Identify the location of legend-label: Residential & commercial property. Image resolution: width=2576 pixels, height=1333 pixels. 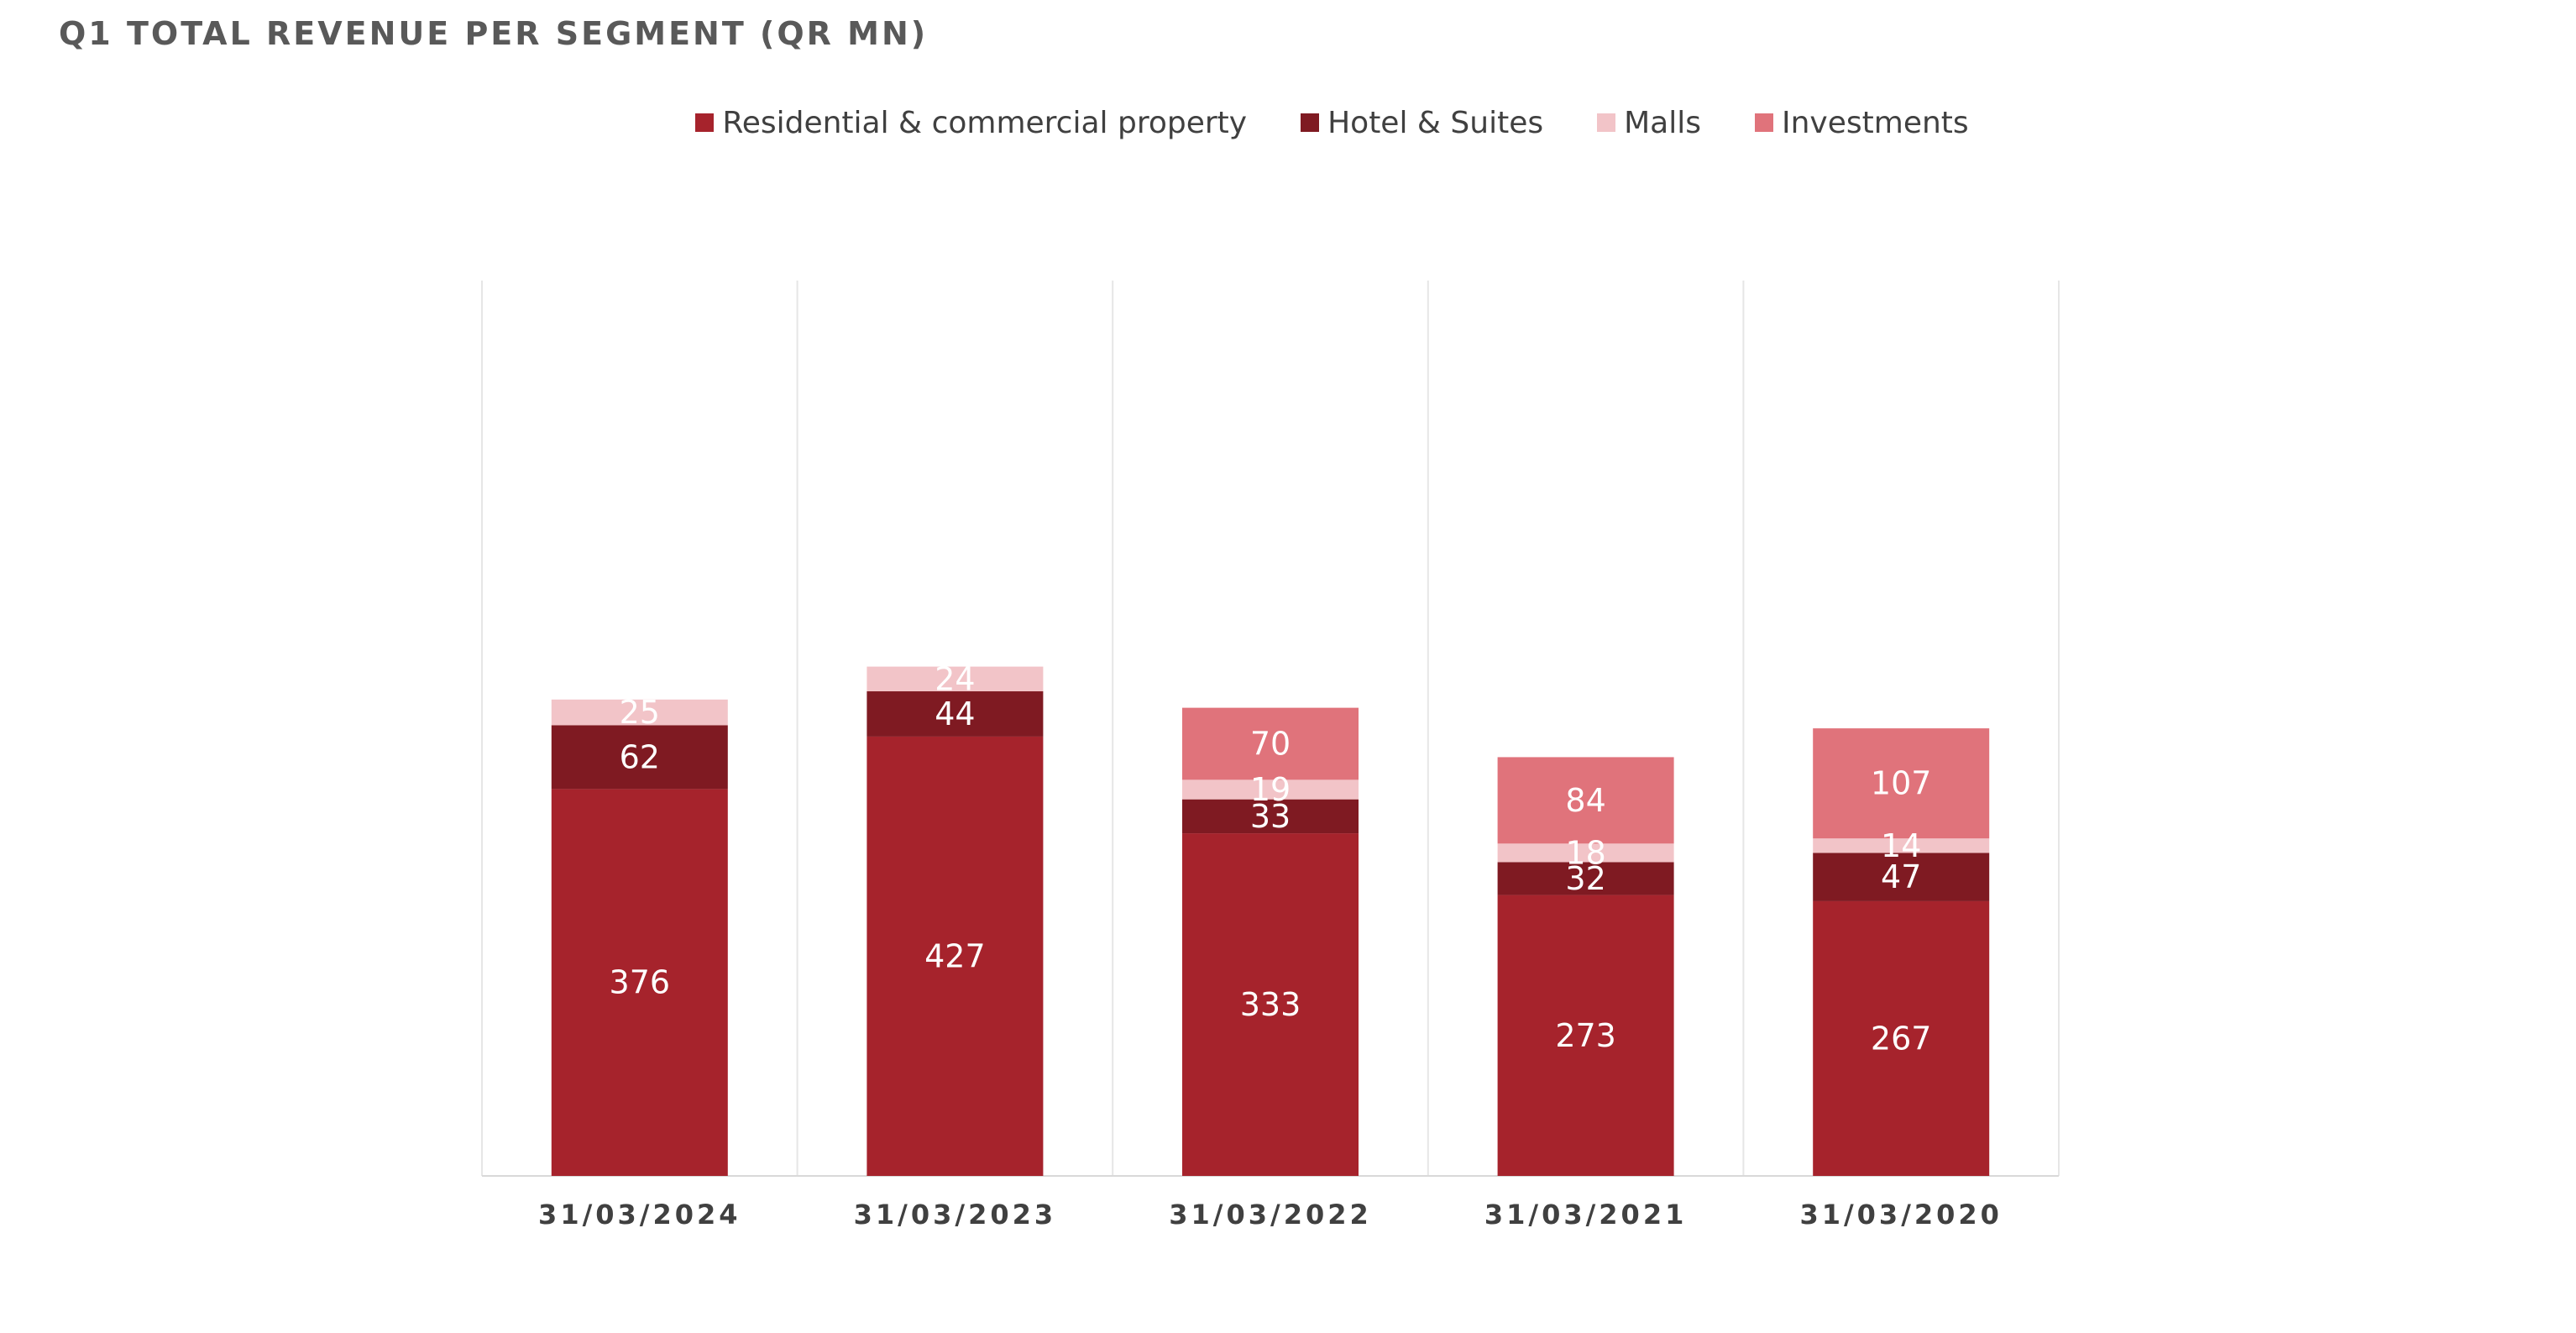
(985, 122).